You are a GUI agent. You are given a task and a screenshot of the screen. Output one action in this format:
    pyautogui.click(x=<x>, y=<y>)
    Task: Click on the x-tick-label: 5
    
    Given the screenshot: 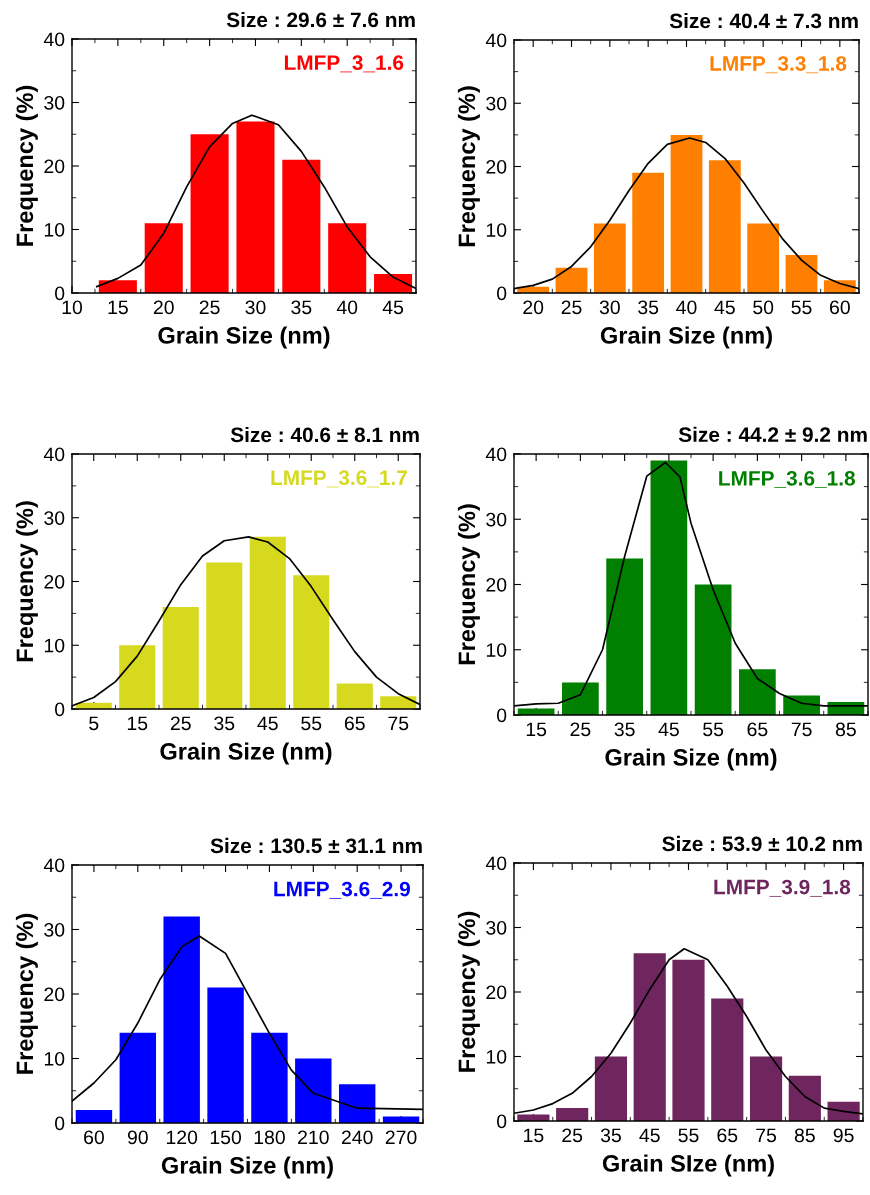 What is the action you would take?
    pyautogui.click(x=94, y=723)
    